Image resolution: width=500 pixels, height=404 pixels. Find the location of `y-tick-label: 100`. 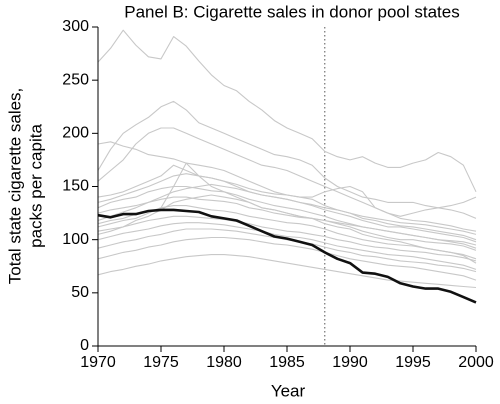

y-tick-label: 100 is located at coordinates (75, 239).